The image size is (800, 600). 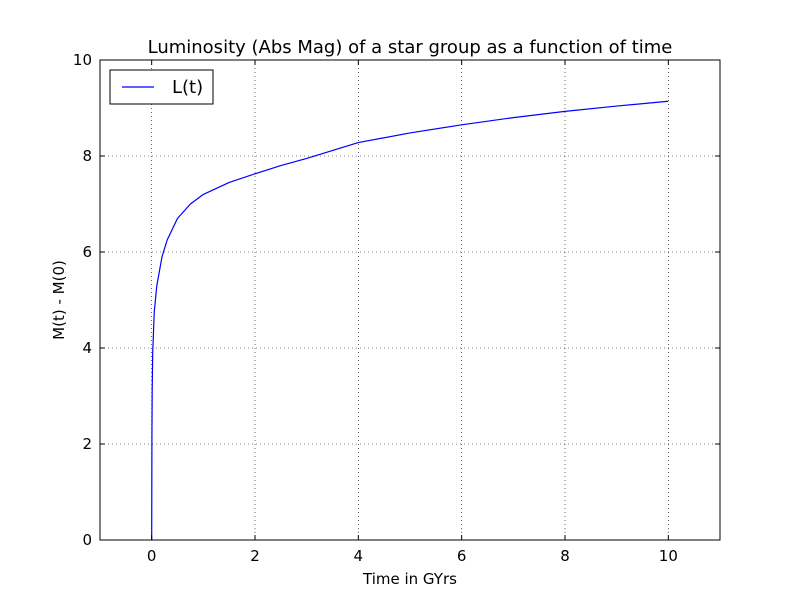 I want to click on legend: L(t), so click(x=161, y=87).